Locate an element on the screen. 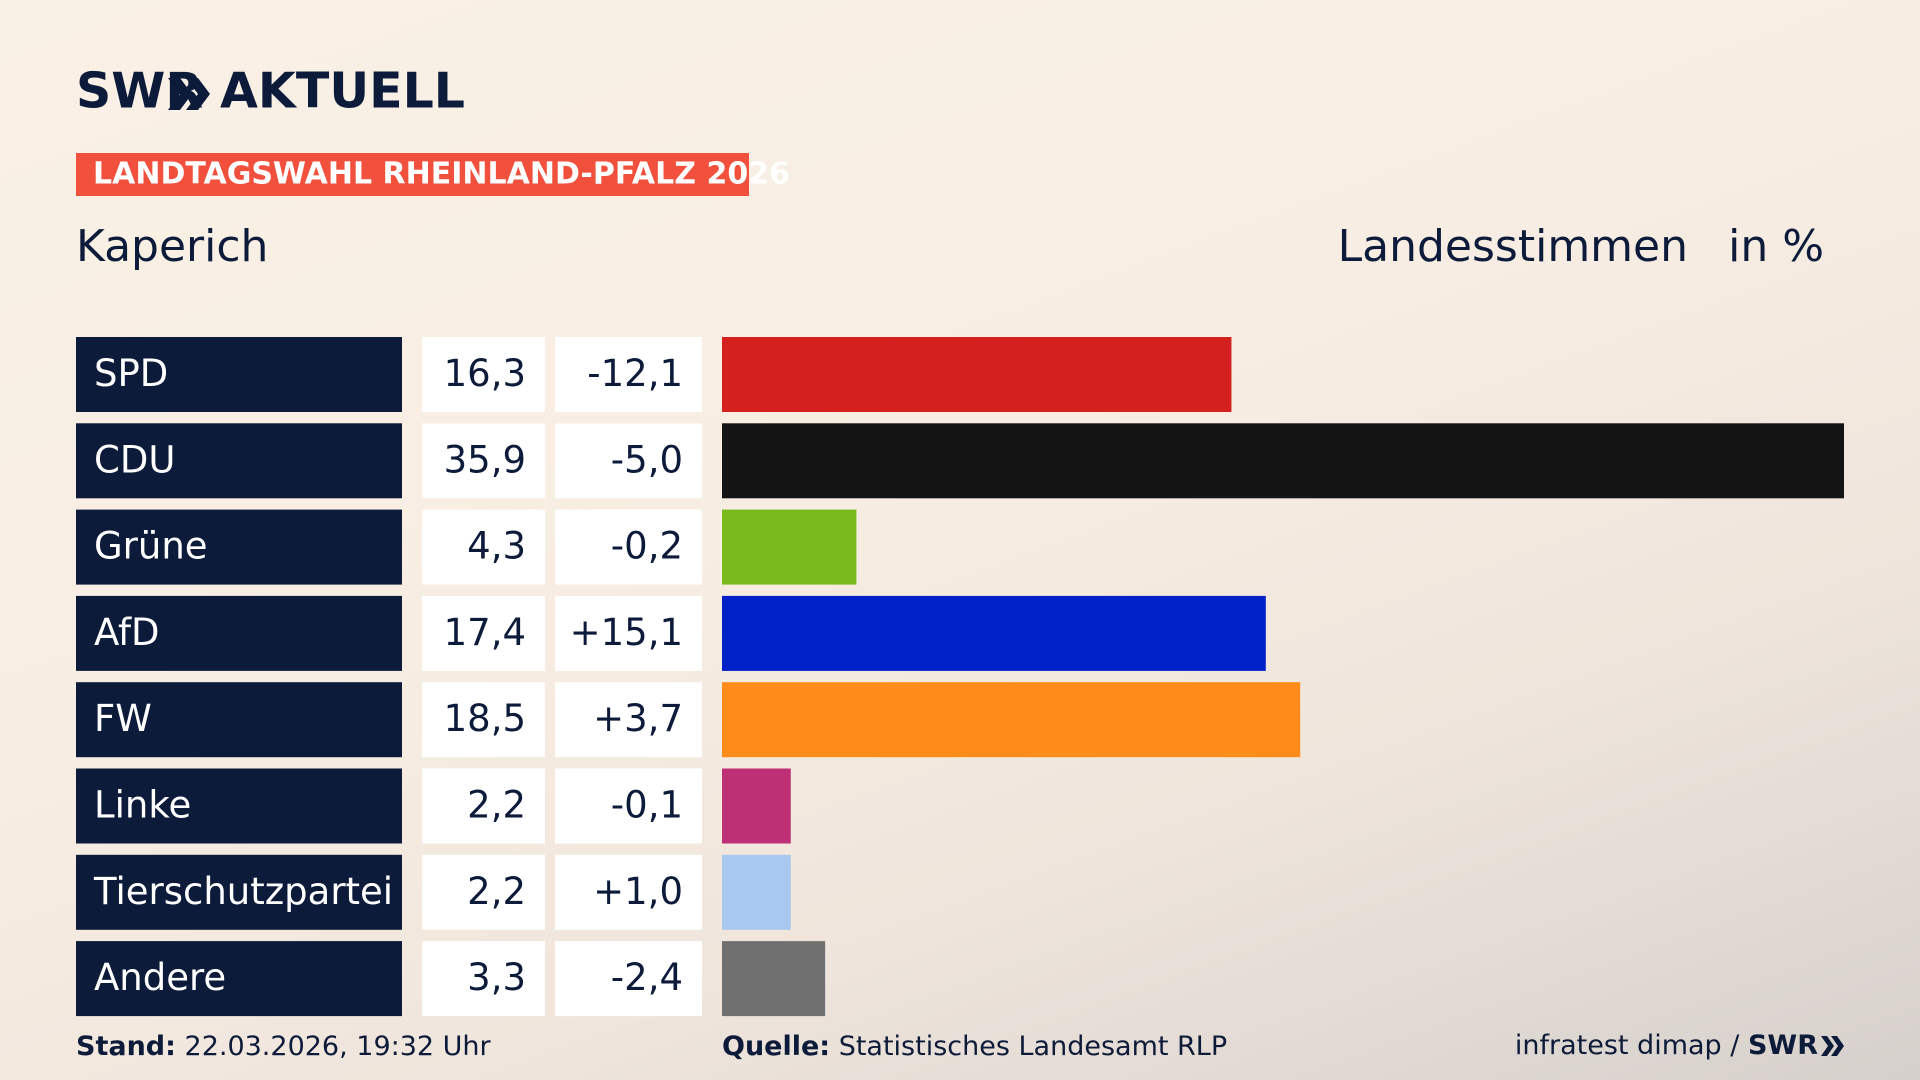  brand-chevrons is located at coordinates (189, 94).